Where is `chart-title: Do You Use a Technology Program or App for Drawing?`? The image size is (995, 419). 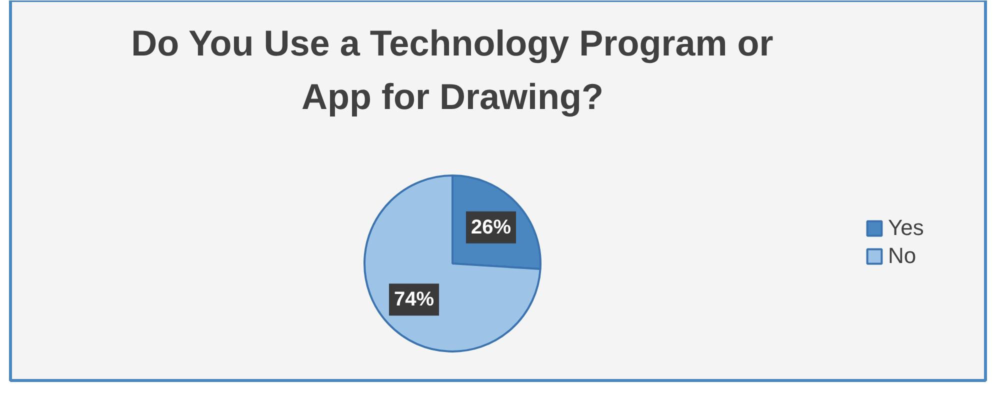
chart-title: Do You Use a Technology Program or App for Drawing? is located at coordinates (452, 69).